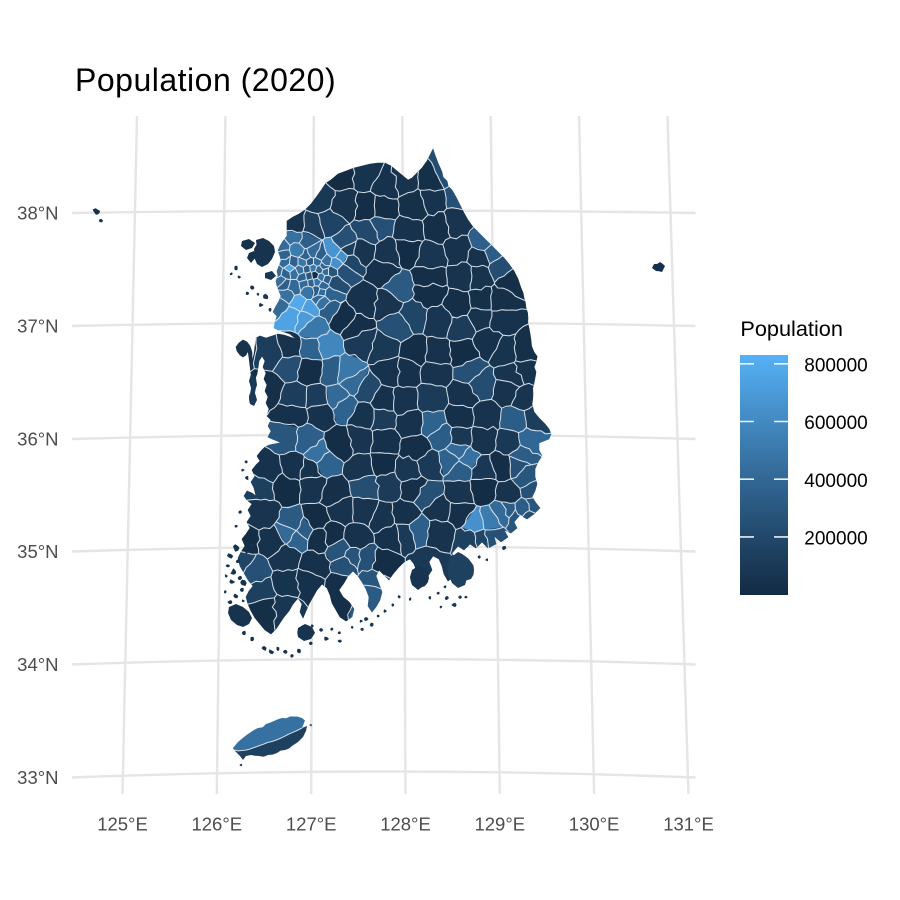  Describe the element at coordinates (37, 439) in the screenshot. I see `svg-text: 36°N` at that location.